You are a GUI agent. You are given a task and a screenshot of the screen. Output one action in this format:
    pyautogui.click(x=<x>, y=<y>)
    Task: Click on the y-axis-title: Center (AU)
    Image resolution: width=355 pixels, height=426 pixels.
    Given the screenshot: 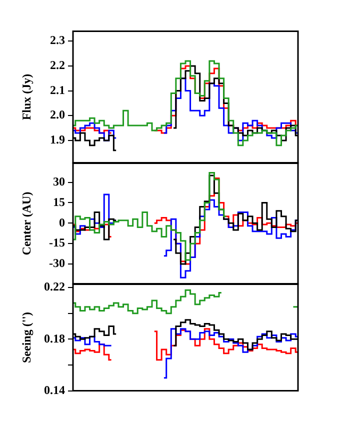 What is the action you would take?
    pyautogui.click(x=26, y=224)
    